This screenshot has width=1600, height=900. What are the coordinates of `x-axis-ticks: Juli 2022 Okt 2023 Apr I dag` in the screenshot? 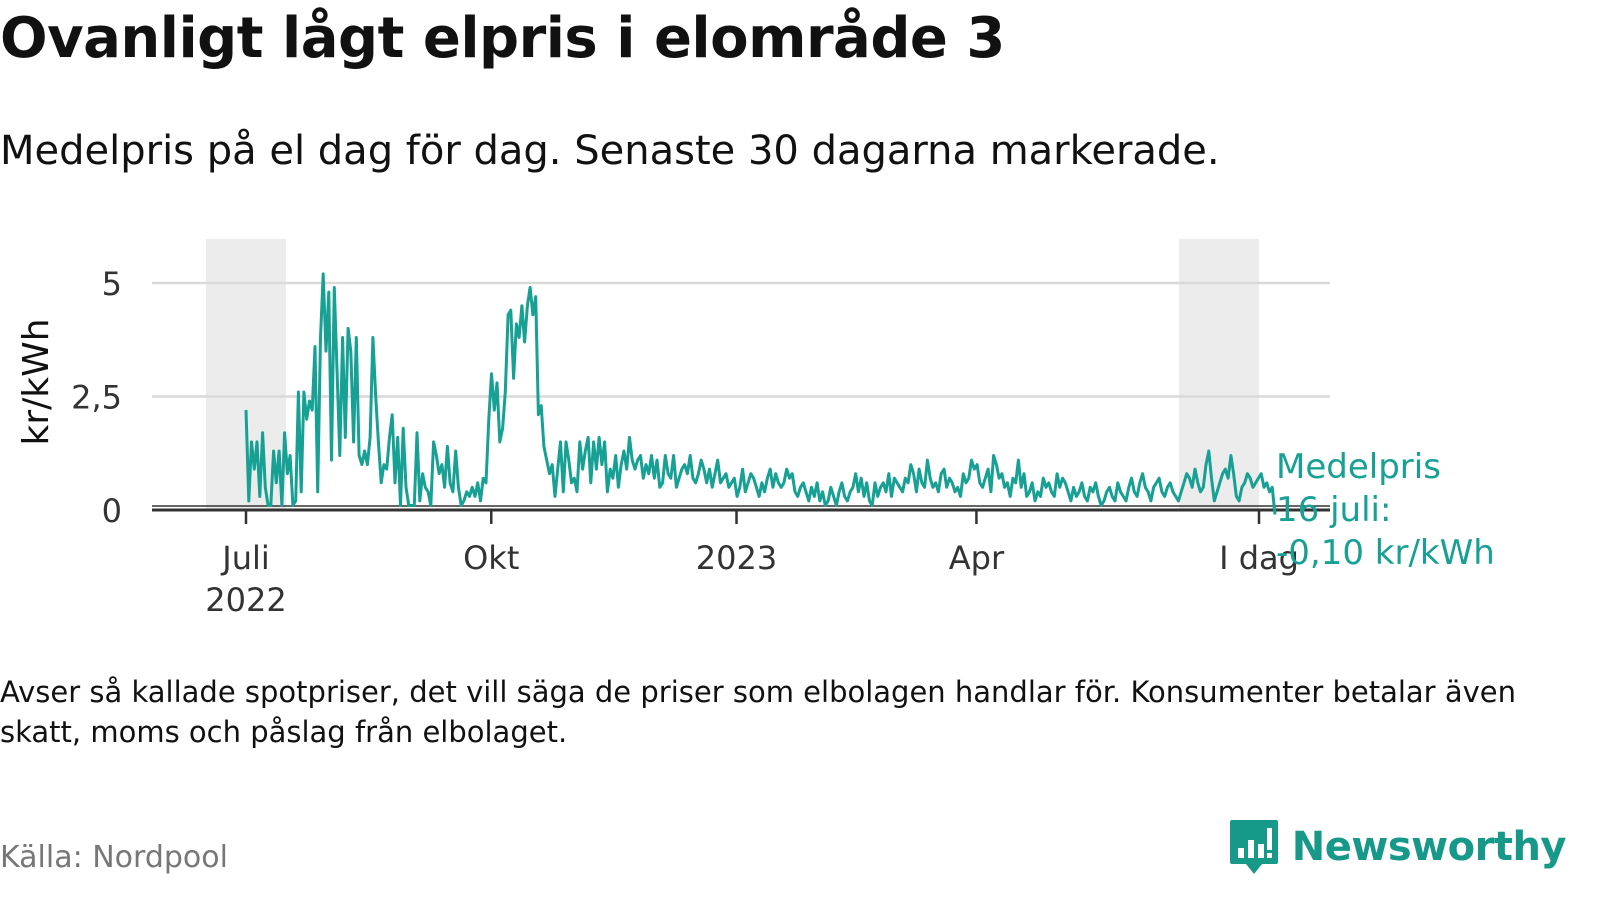 It's located at (752, 564).